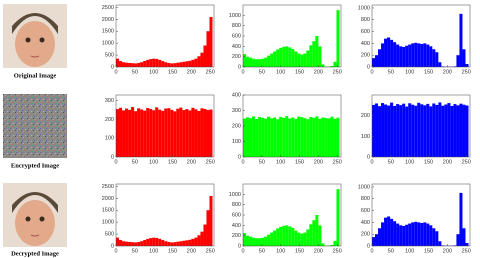  I want to click on image-label: Encrypted Image, so click(35, 165).